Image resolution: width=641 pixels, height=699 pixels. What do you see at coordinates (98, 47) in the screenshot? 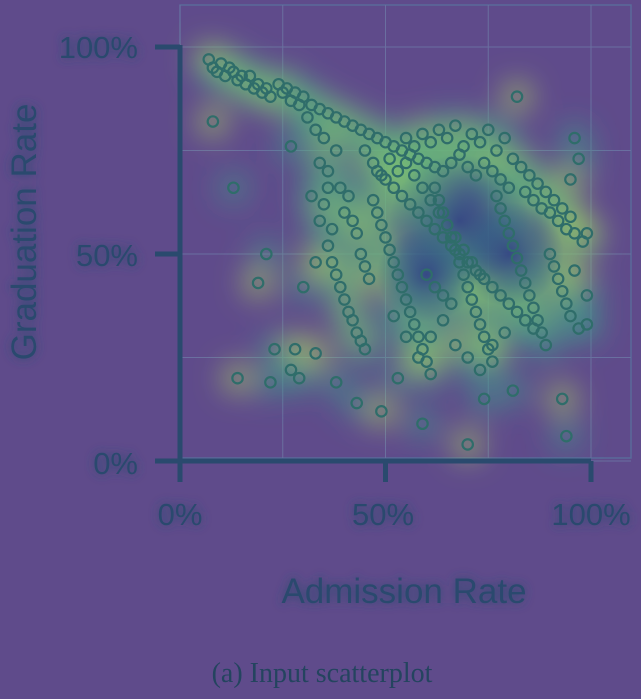
I see `y-tick-label-100: 100%` at bounding box center [98, 47].